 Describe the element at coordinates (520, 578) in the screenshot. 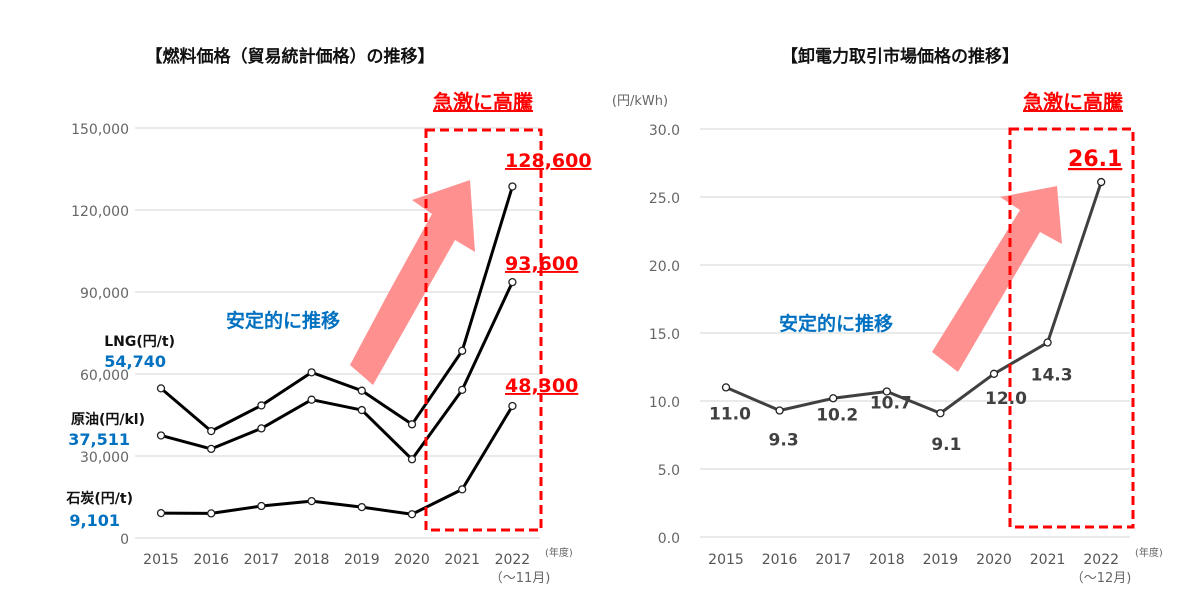

I see `left-x-note: （～11月)` at that location.